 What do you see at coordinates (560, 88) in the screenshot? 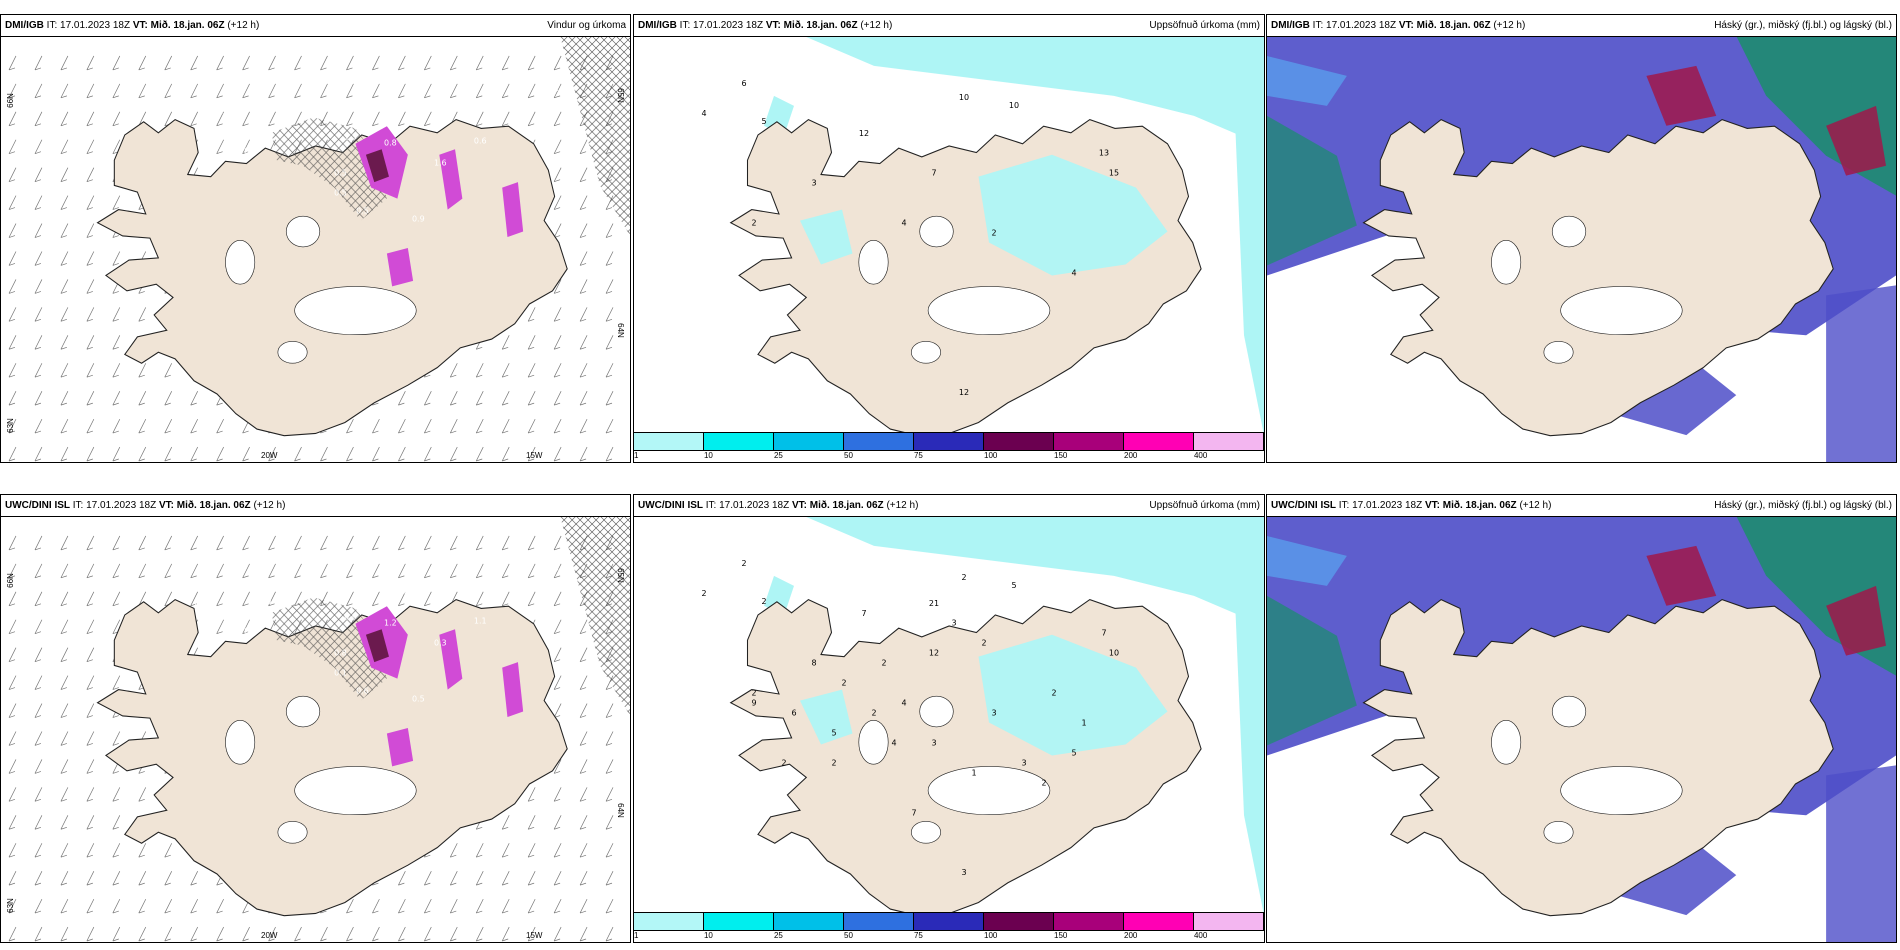
I see `value-label: 1.8` at bounding box center [560, 88].